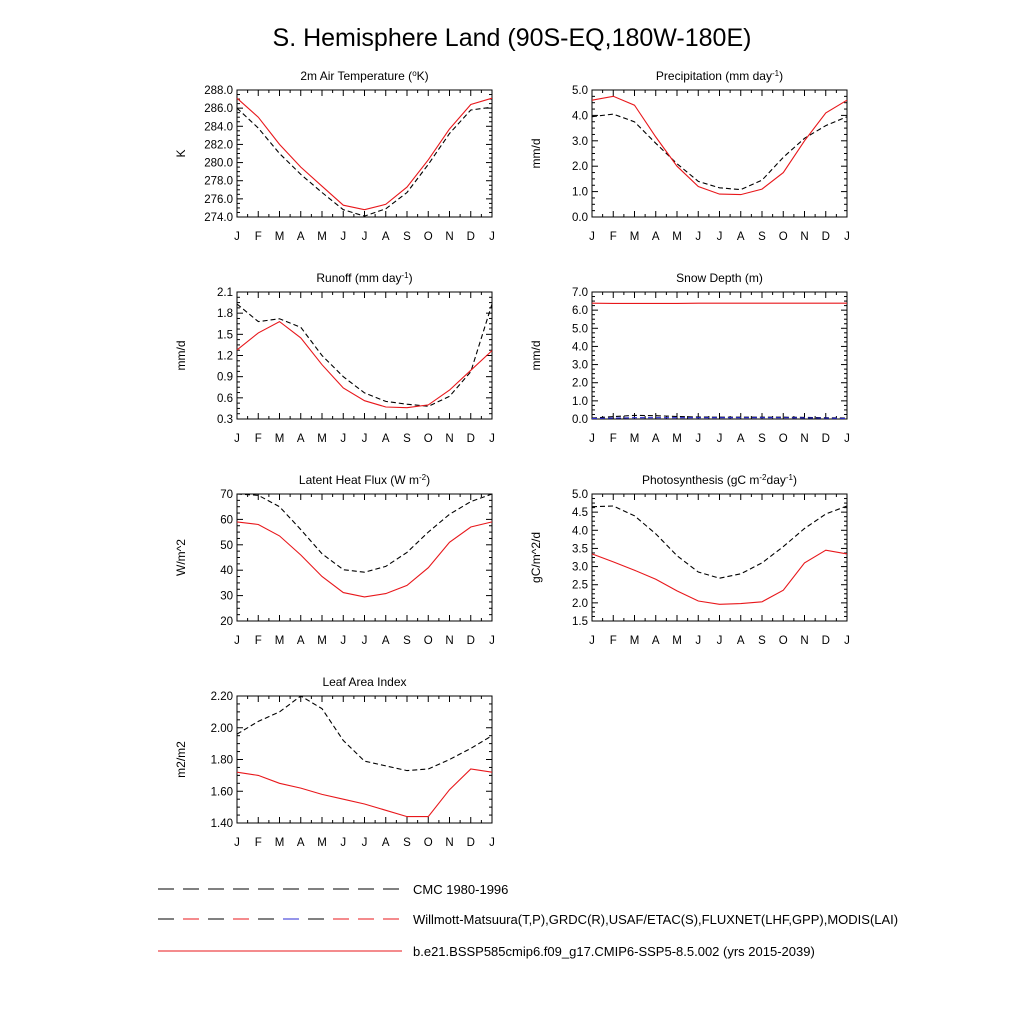 This screenshot has height=1024, width=1024. Describe the element at coordinates (580, 293) in the screenshot. I see `y-tick-label: 7.0` at that location.